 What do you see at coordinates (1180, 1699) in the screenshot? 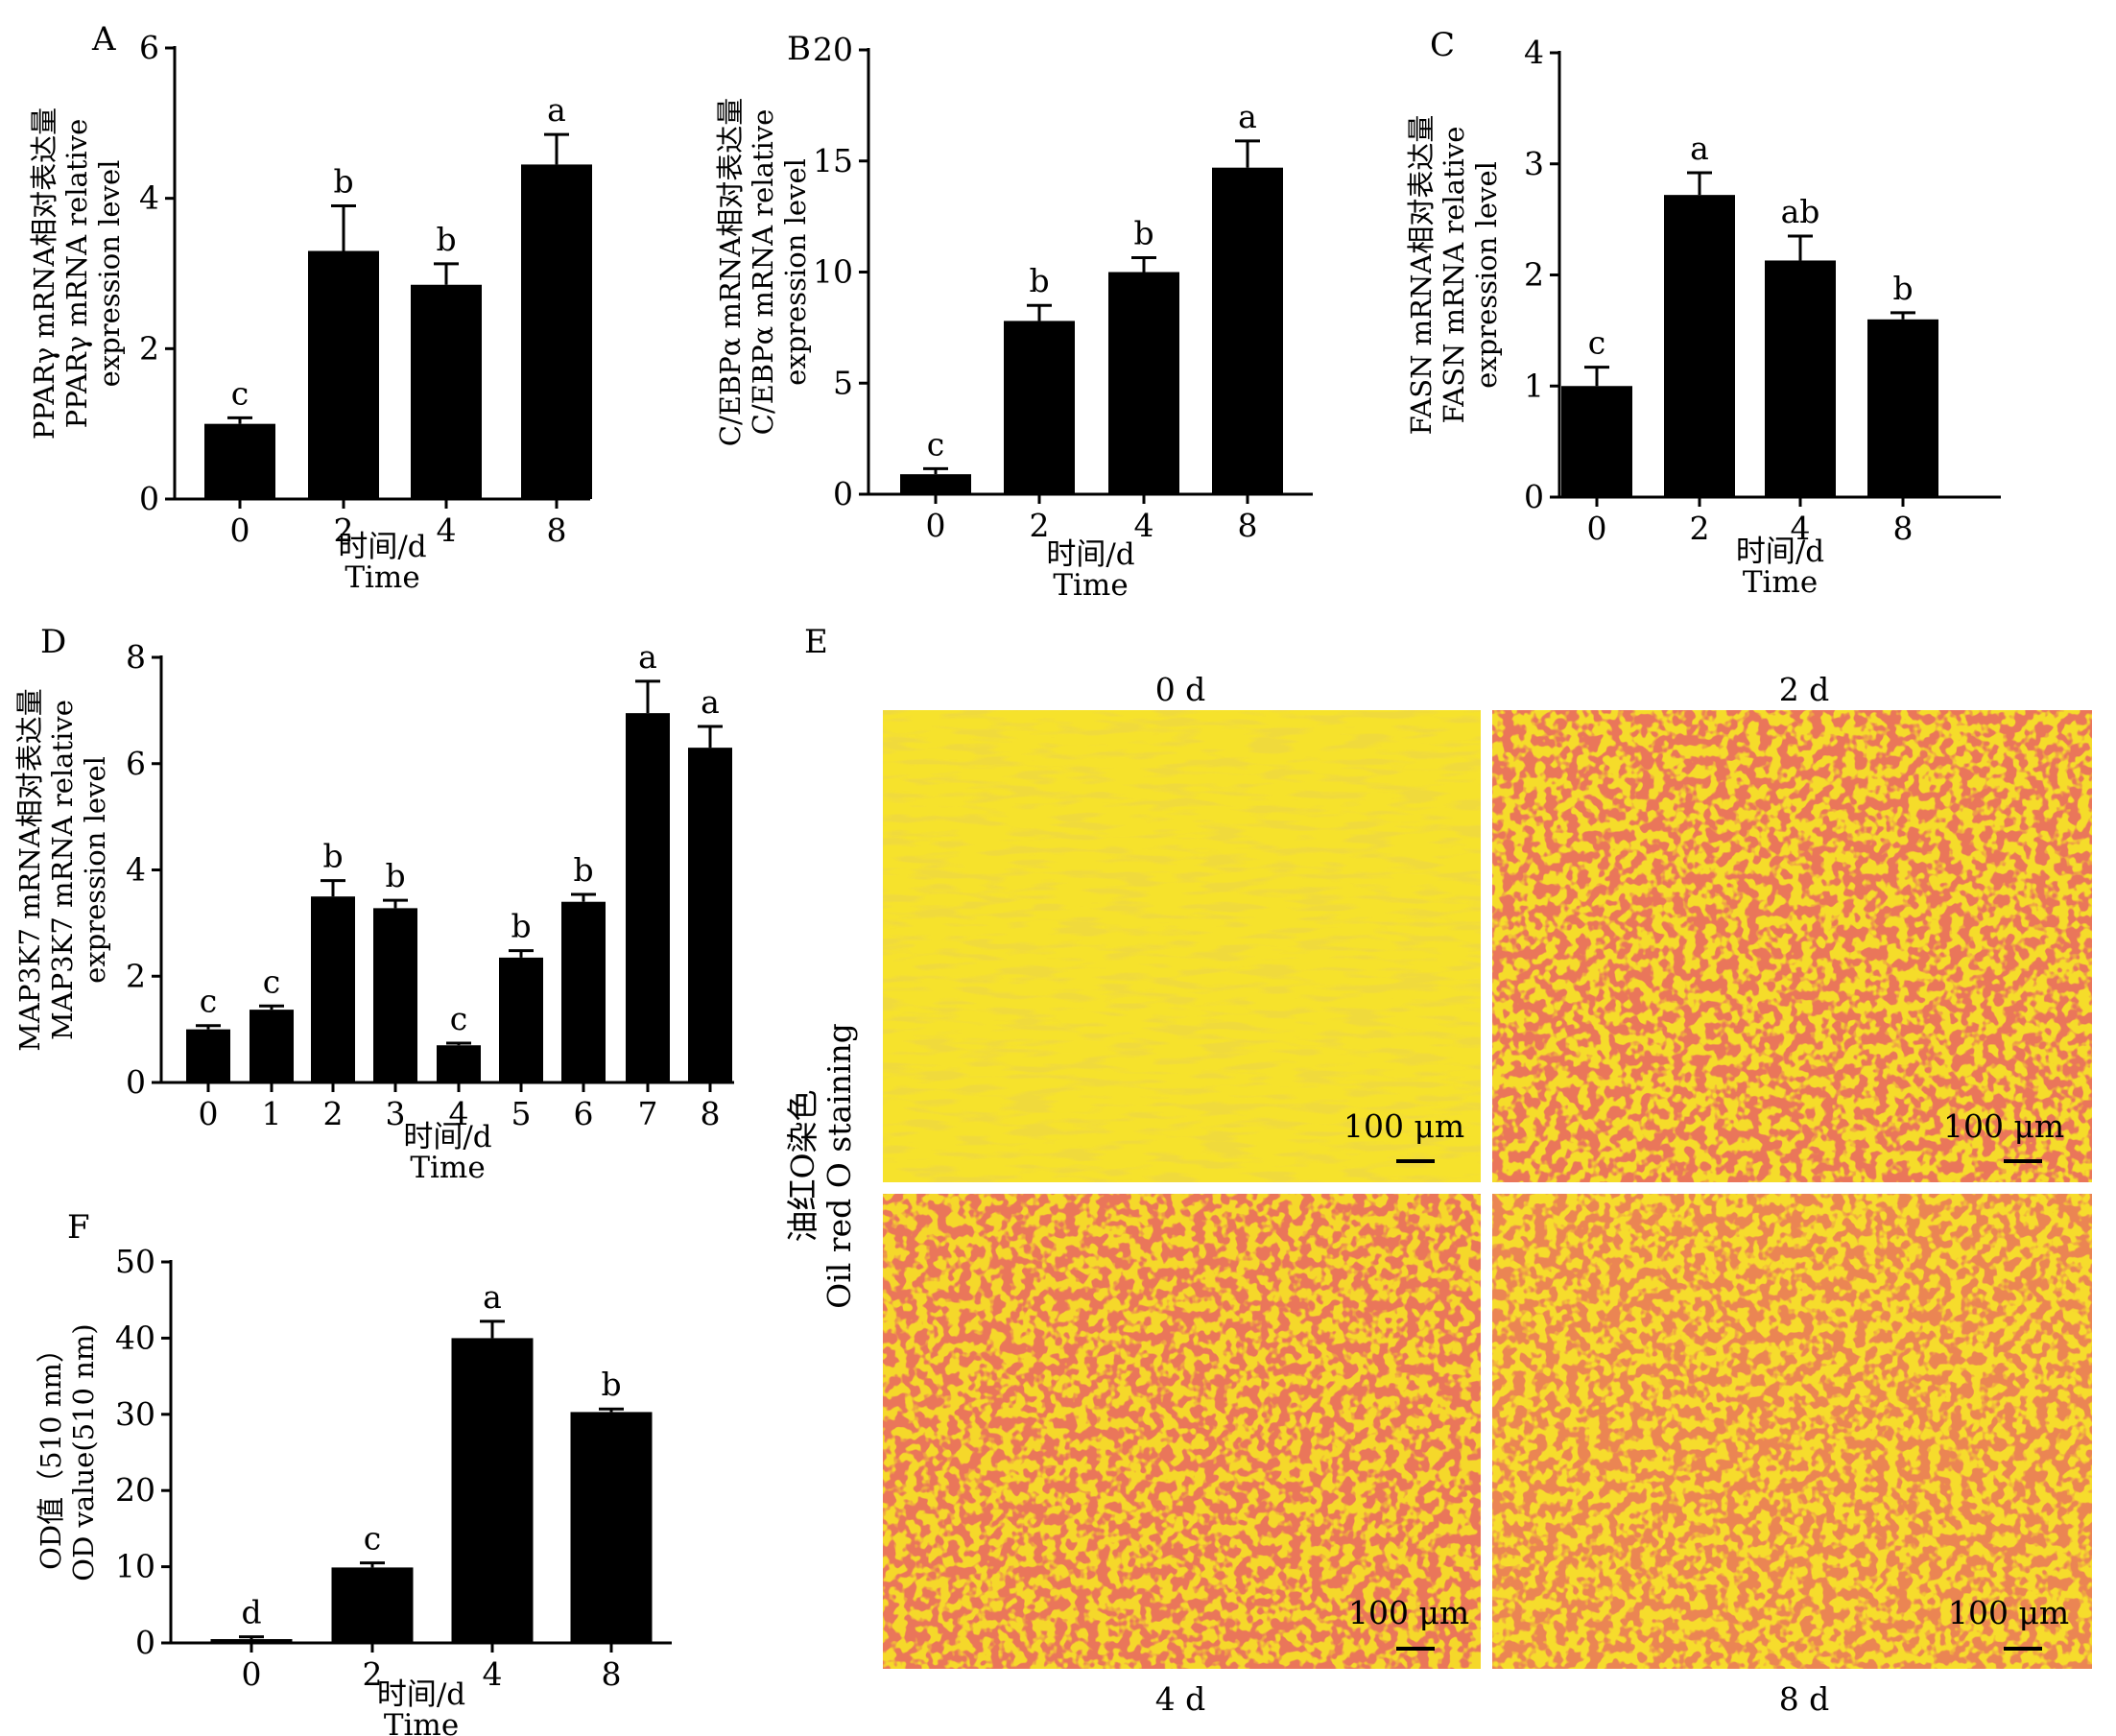
I see `image-label-4d: 4 d` at bounding box center [1180, 1699].